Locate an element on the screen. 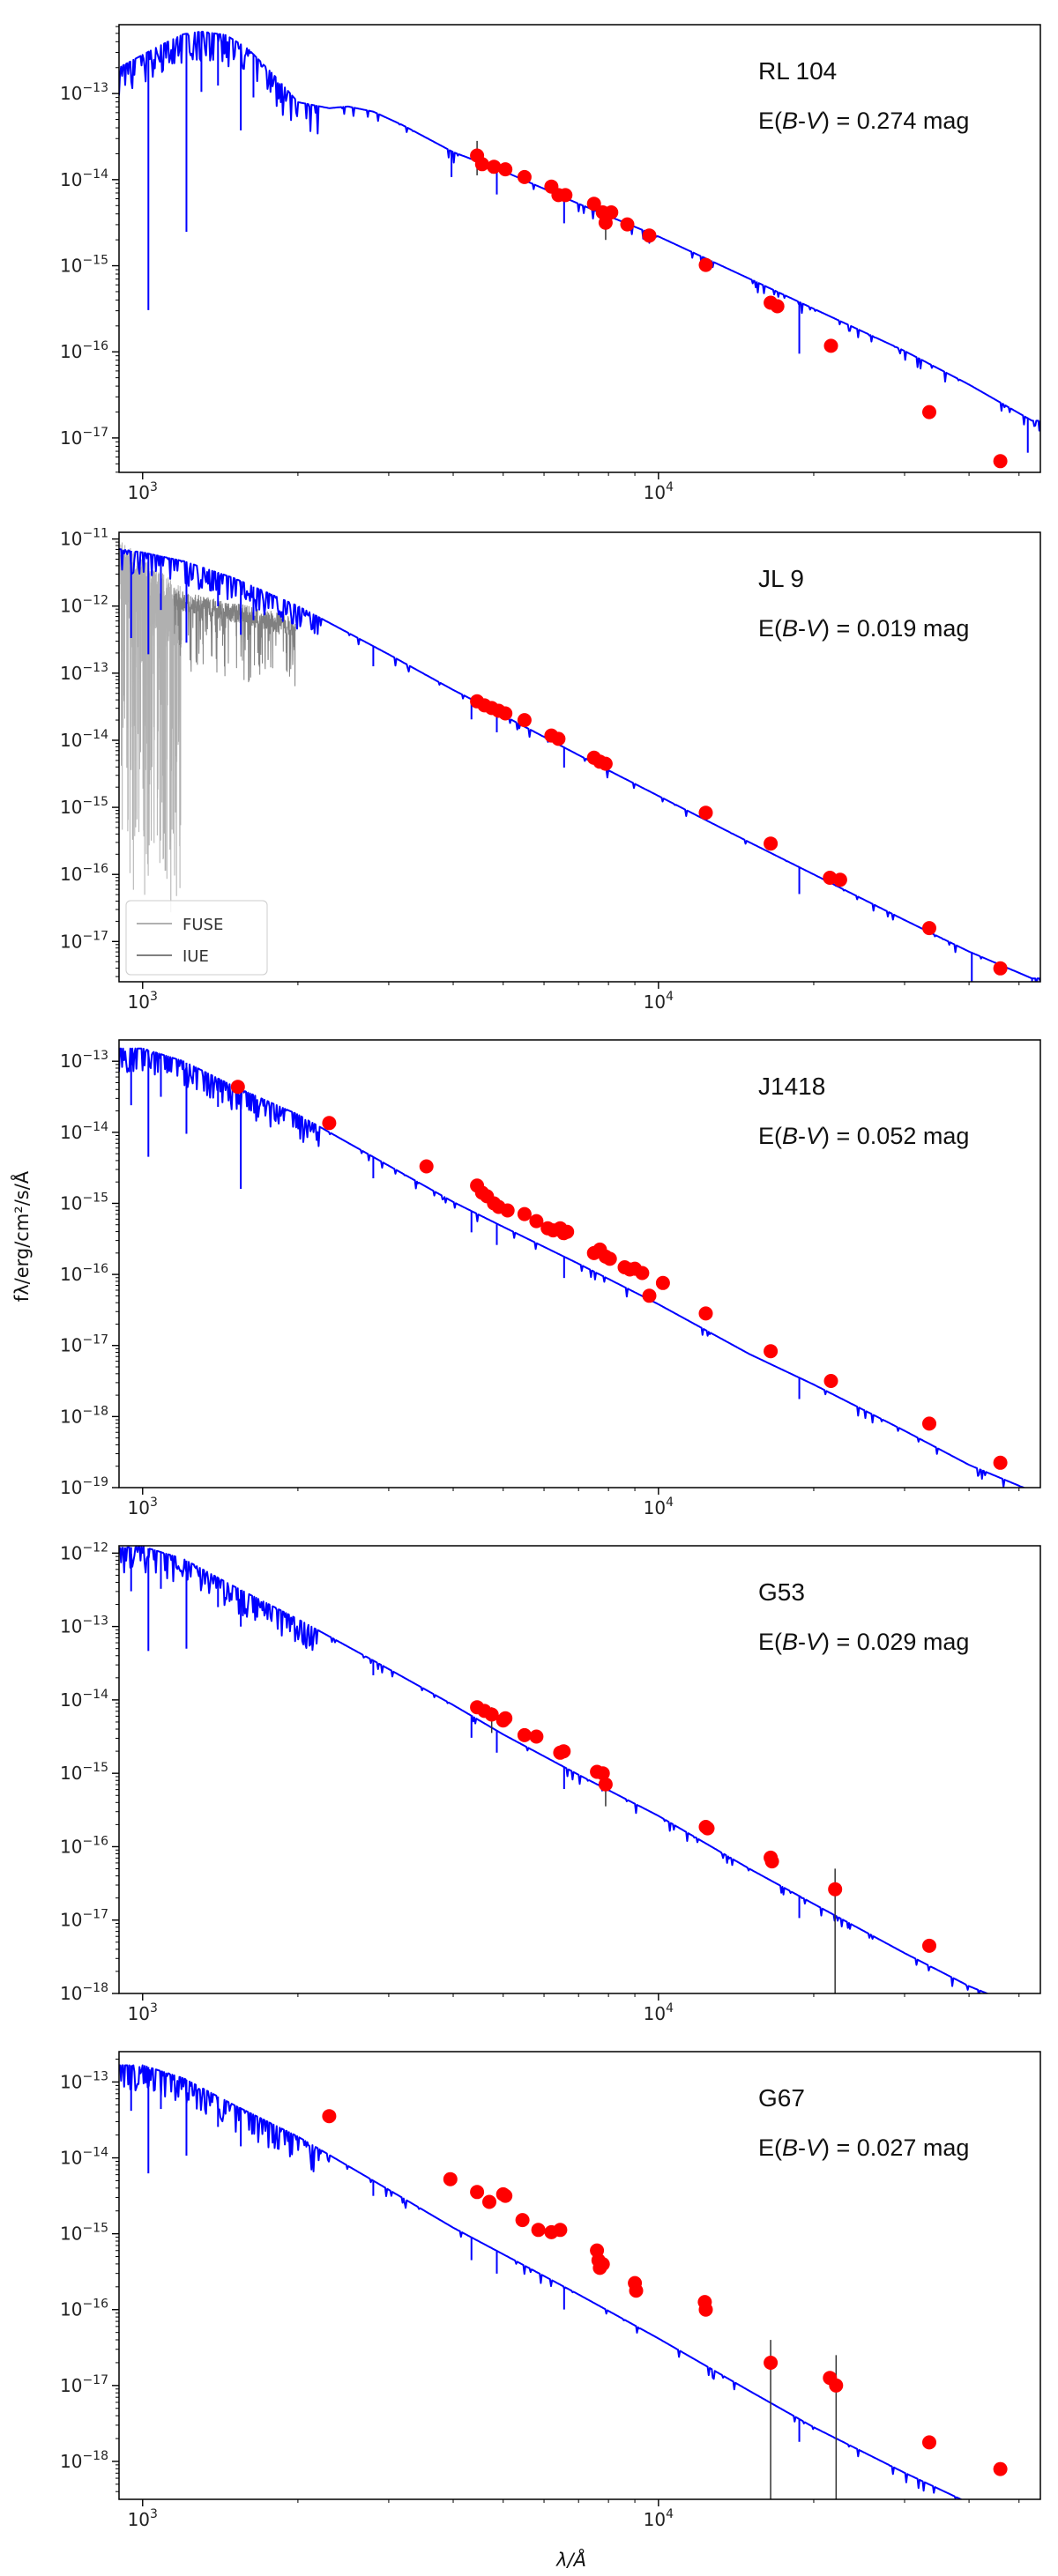 The width and height of the screenshot is (1058, 2576). star-name: G67 is located at coordinates (781, 2098).